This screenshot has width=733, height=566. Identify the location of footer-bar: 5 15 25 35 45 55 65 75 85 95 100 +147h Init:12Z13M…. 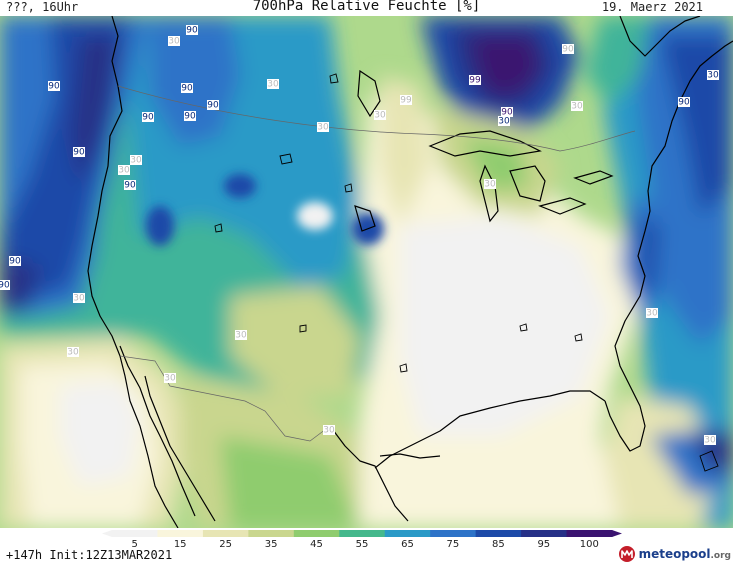
(366, 547).